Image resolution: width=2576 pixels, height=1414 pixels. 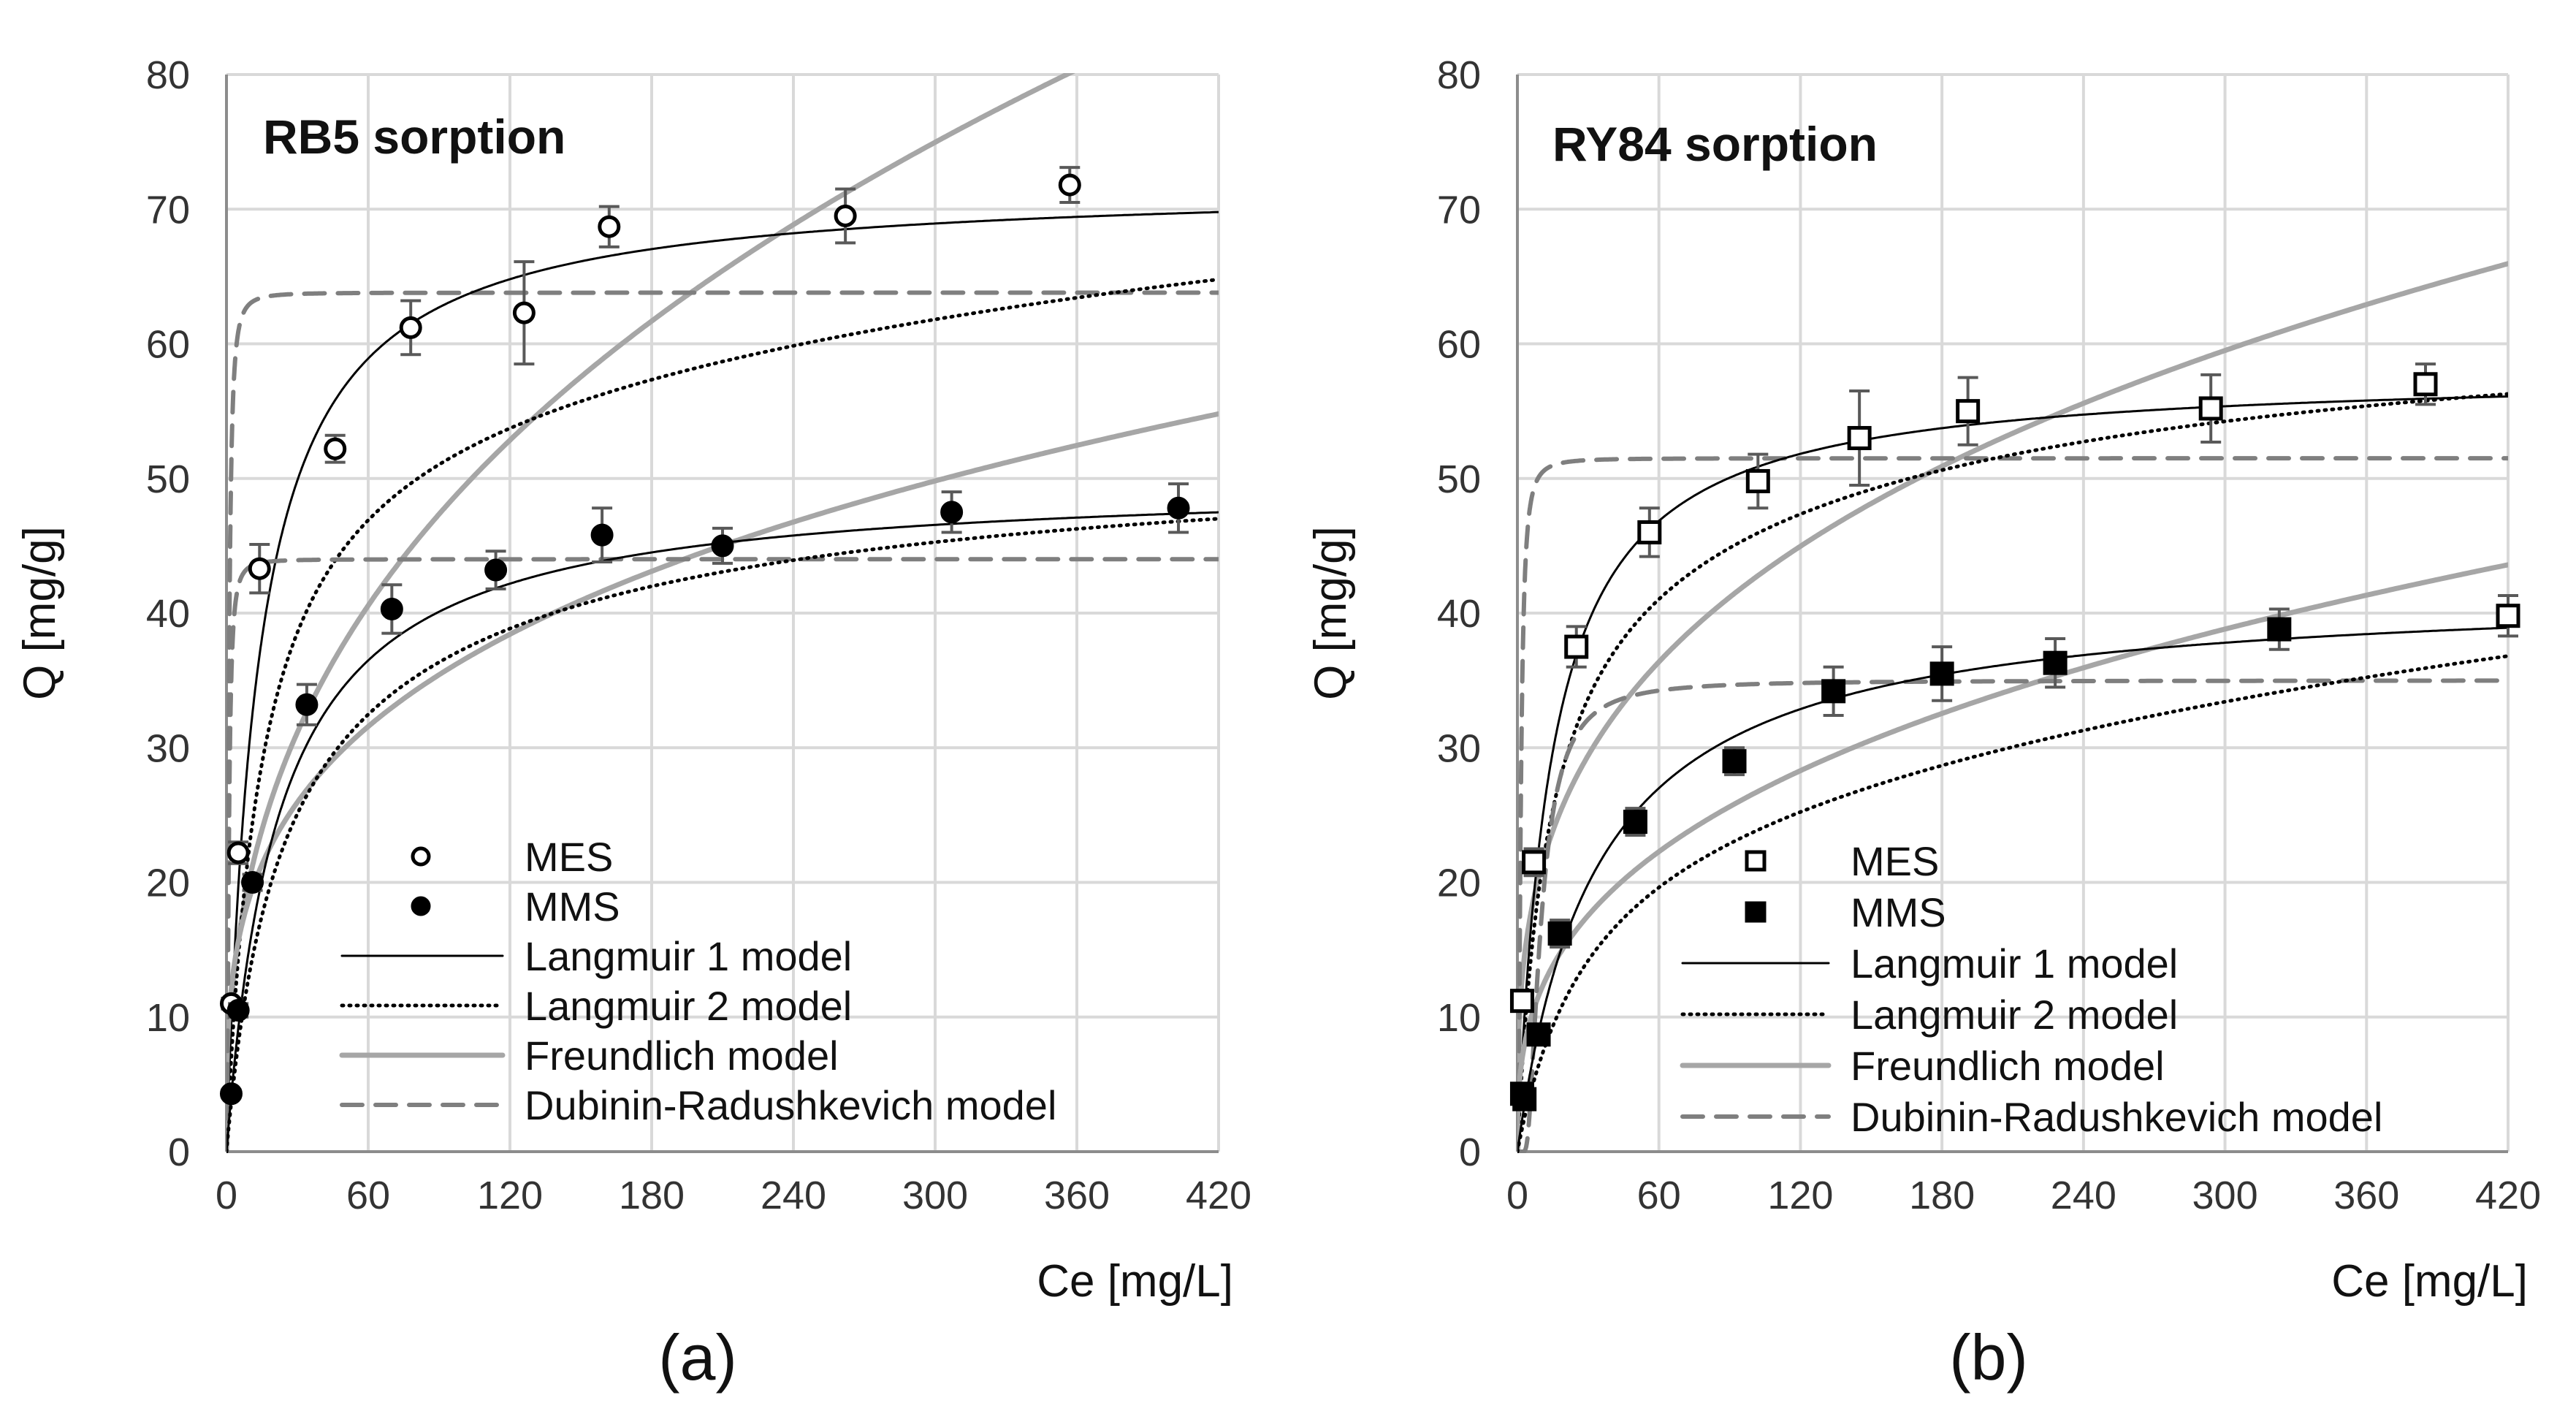 What do you see at coordinates (2008, 1066) in the screenshot?
I see `legend-label: Freundlich model` at bounding box center [2008, 1066].